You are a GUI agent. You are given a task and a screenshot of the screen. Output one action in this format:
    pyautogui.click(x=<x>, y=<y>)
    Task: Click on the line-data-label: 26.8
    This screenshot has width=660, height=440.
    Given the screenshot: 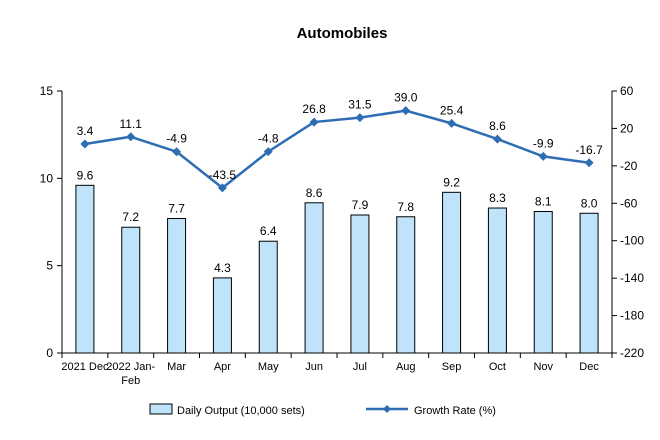 What is the action you would take?
    pyautogui.click(x=314, y=109)
    